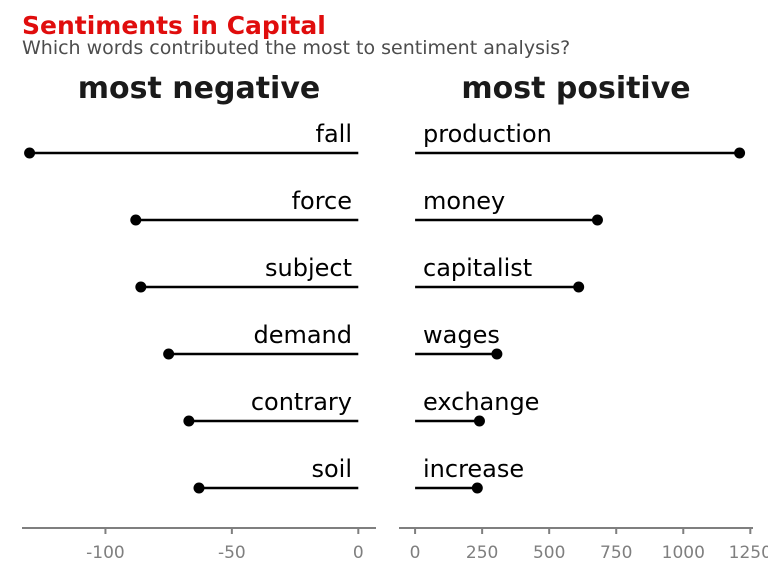 The image size is (768, 576). What do you see at coordinates (174, 25) in the screenshot?
I see `chart-title: Sentiments in Capital` at bounding box center [174, 25].